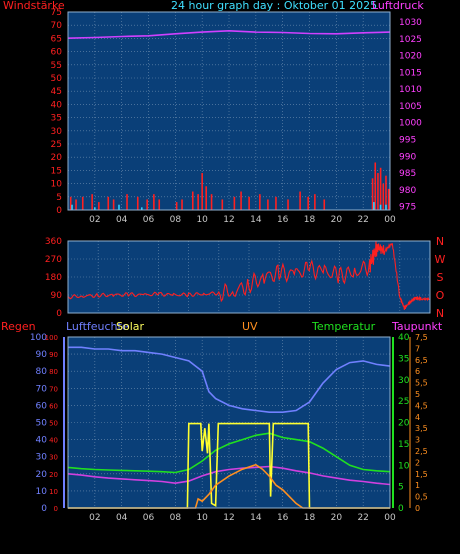 The image size is (460, 554). Describe the element at coordinates (42, 475) in the screenshot. I see `humidity-tick-label: 20` at that location.